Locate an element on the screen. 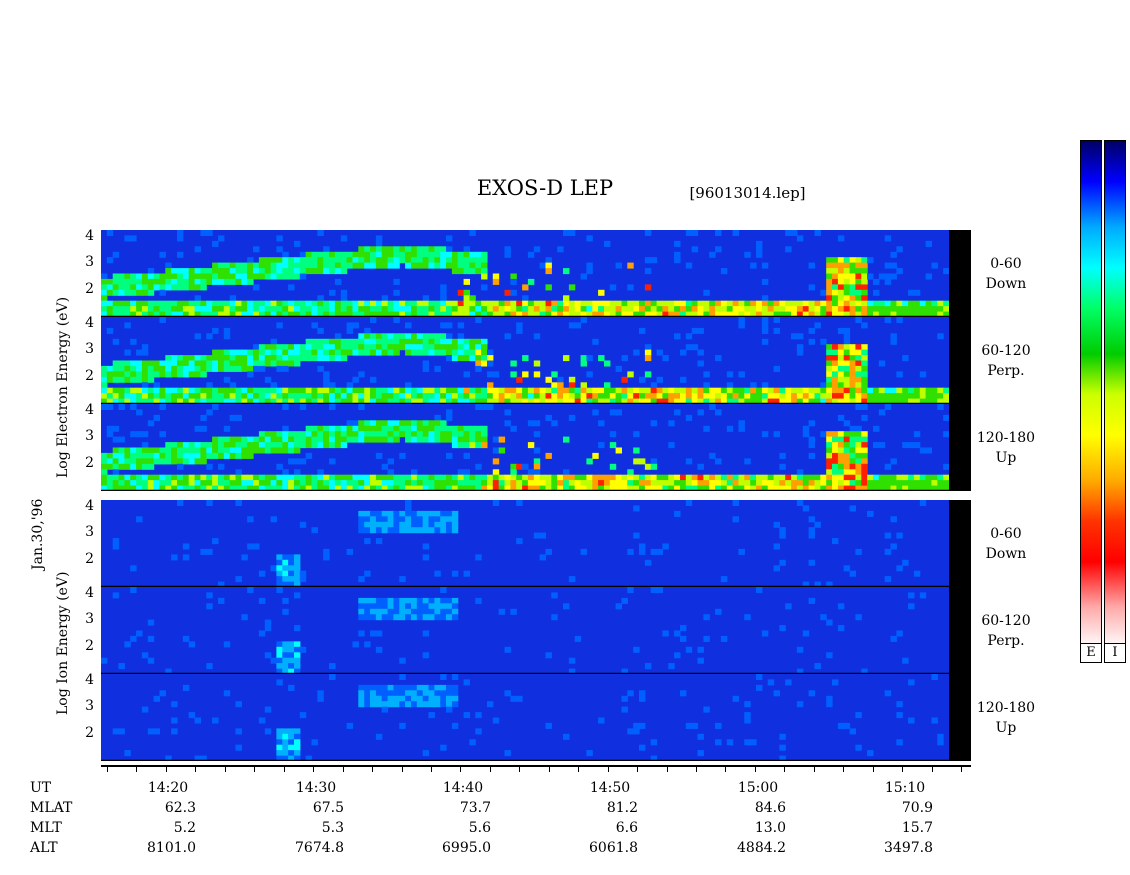 This screenshot has width=1130, height=875. table-cell-mlt: 15.7 is located at coordinates (917, 828).